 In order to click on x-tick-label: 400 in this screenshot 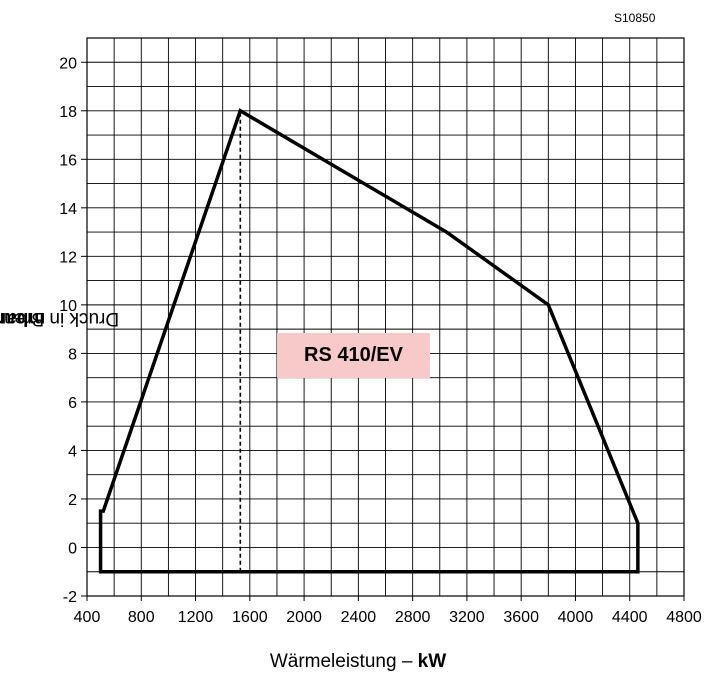, I will do `click(87, 617)`.